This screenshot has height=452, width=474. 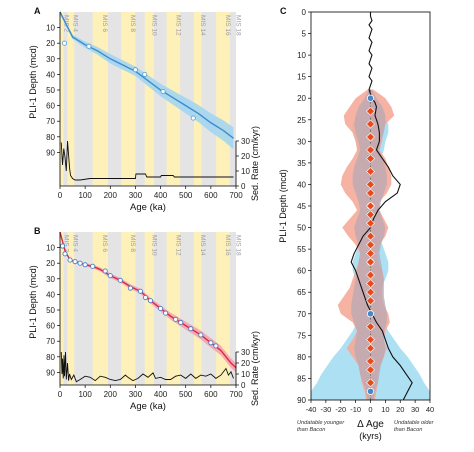 What do you see at coordinates (385, 409) in the screenshot?
I see `x-tick-label: 10` at bounding box center [385, 409].